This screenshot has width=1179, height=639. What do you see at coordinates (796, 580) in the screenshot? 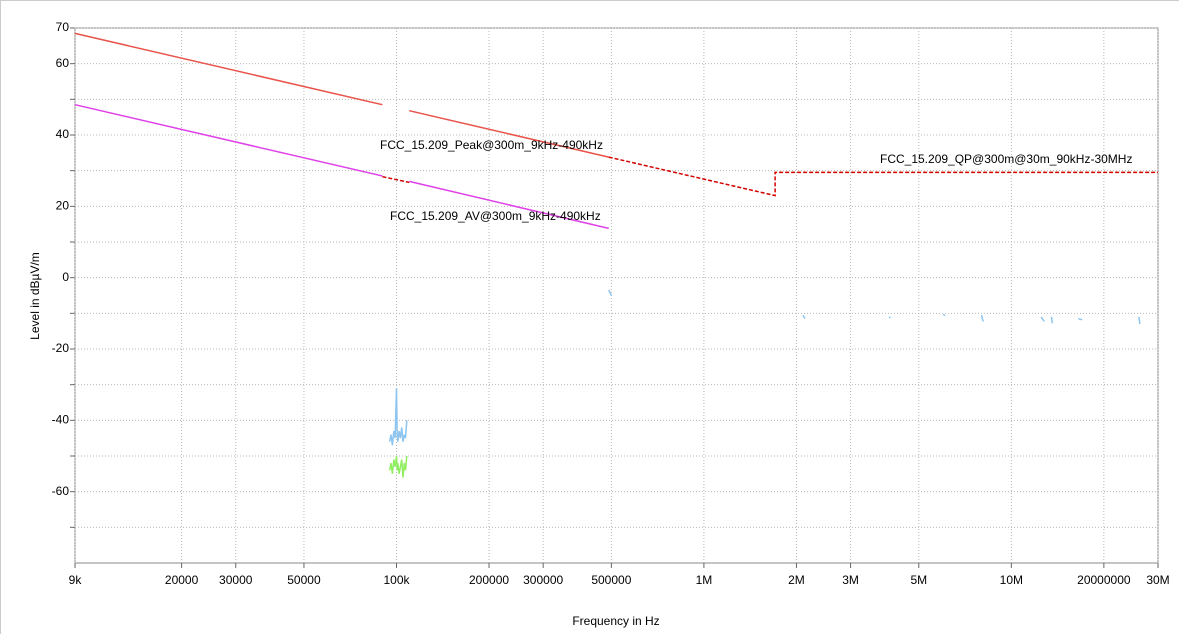
I see `x-tick-label: 2M` at bounding box center [796, 580].